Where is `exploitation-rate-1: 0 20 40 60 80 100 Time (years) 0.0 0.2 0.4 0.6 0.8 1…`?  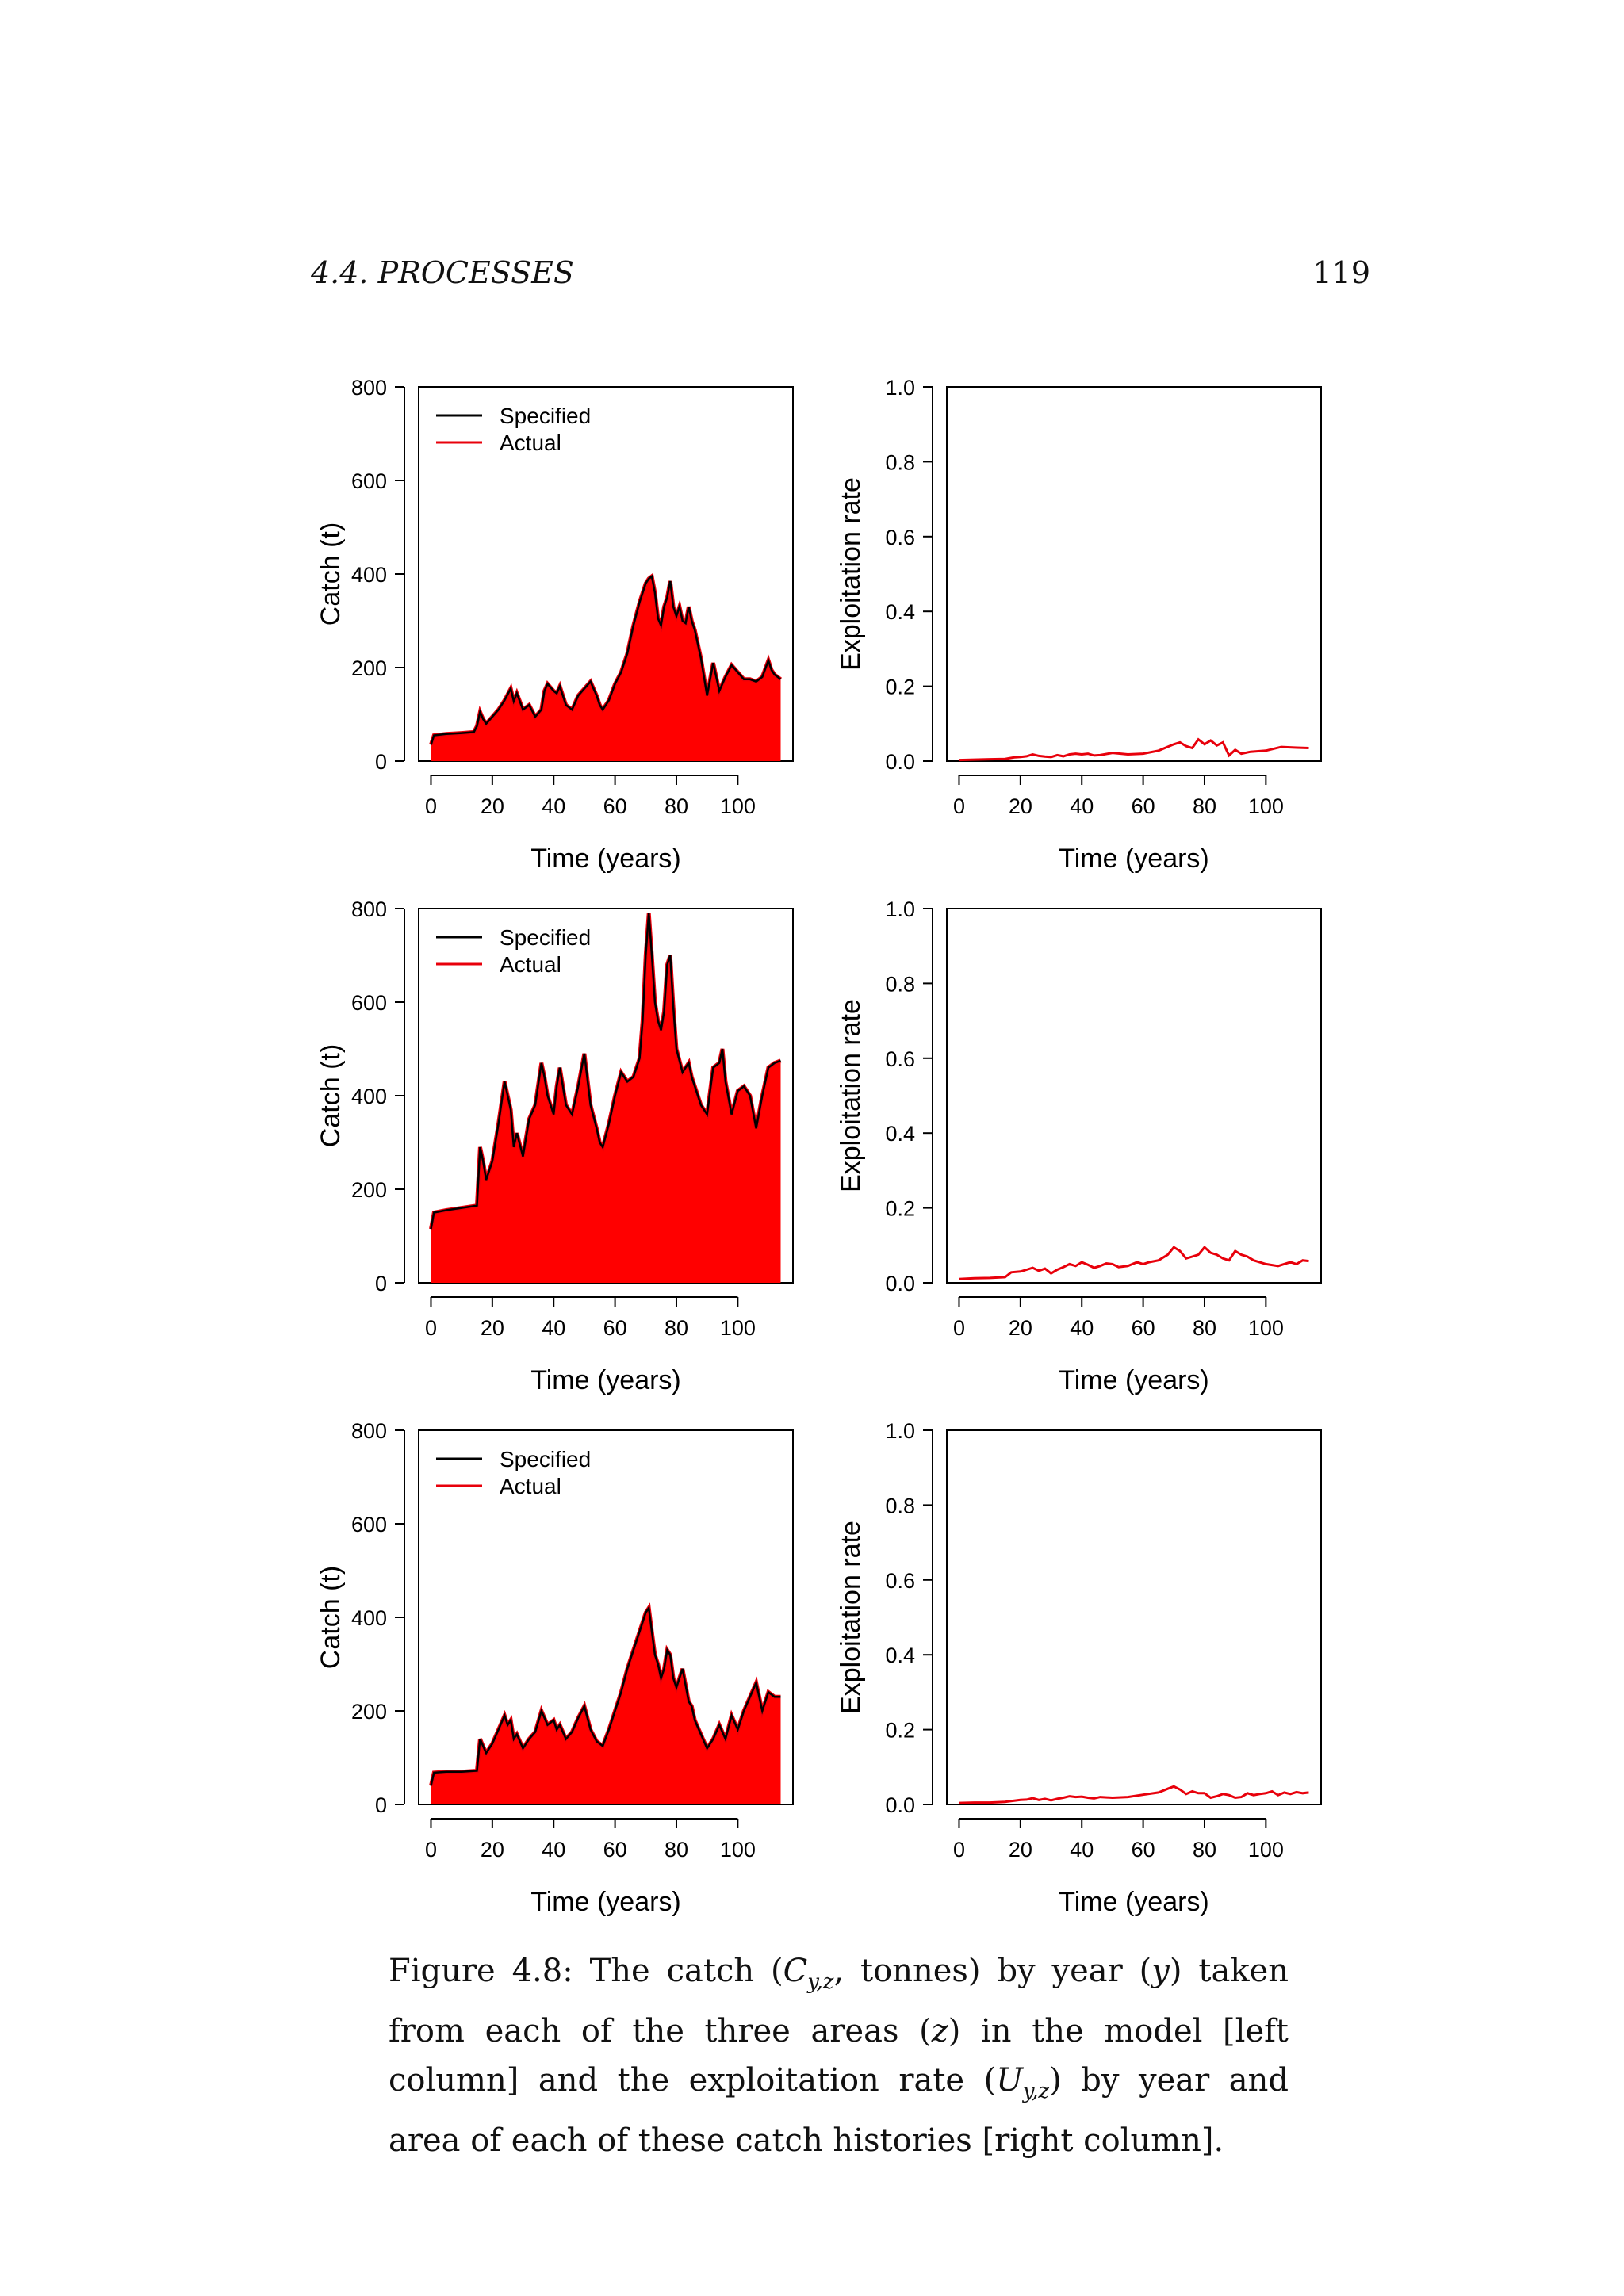
exploitation-rate-1: 0 20 40 60 80 100 Time (years) 0.0 0.2 0.4 0.6 0.8 1… is located at coordinates (1079, 625).